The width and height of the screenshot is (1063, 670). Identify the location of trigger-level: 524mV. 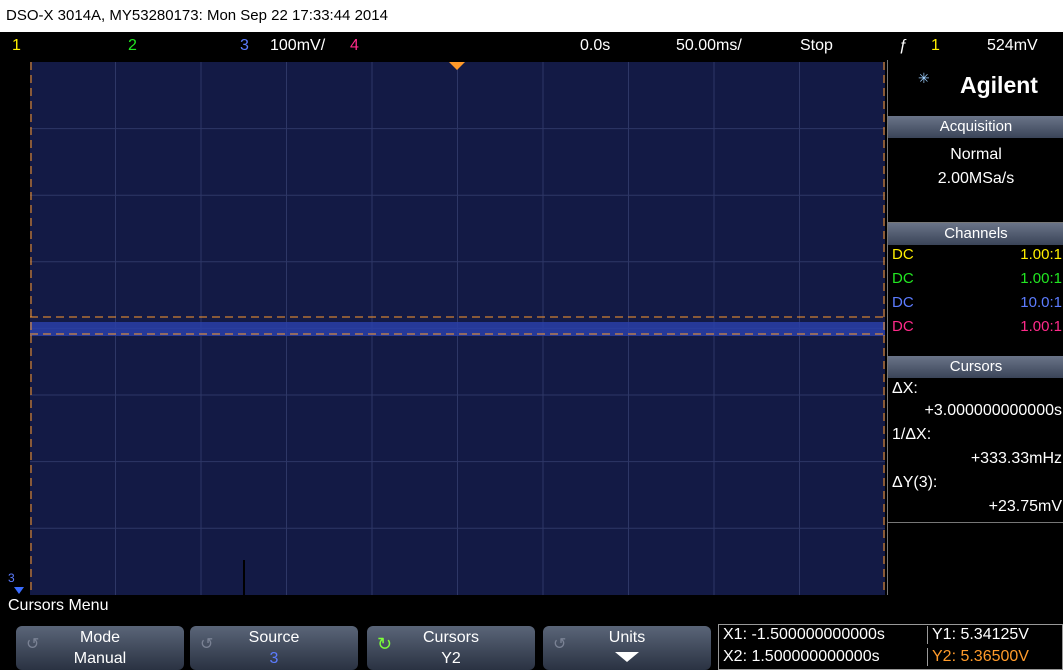
(1012, 45).